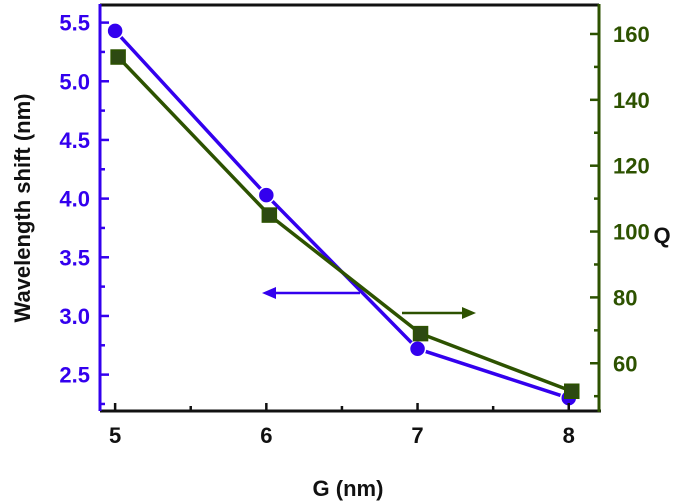 Image resolution: width=696 pixels, height=504 pixels. I want to click on y-axis-title: Wavelength shift (nm), so click(22, 208).